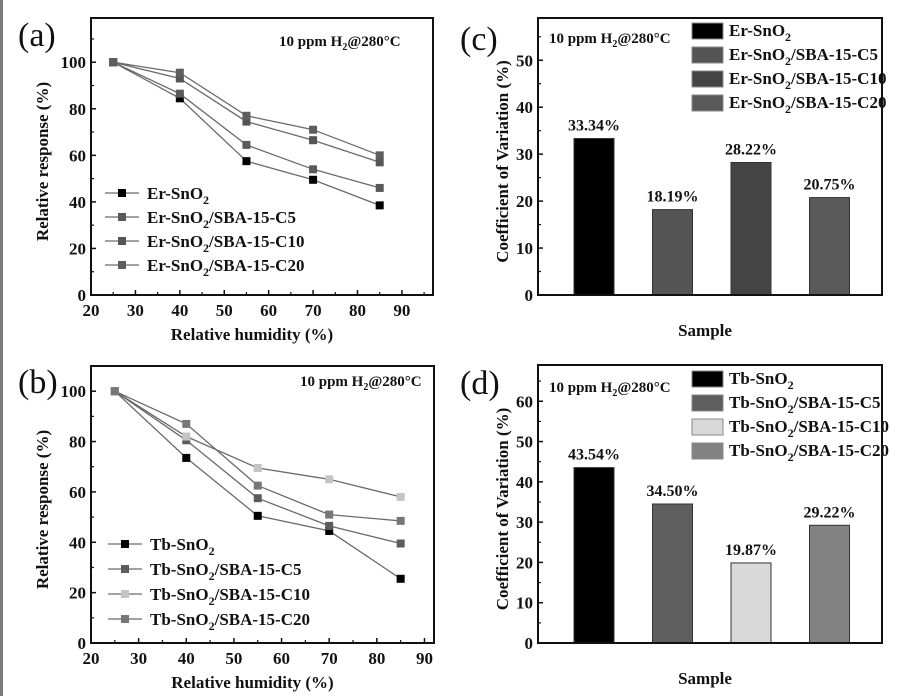  What do you see at coordinates (42, 161) in the screenshot?
I see `y-axis-title: Relative response (%)` at bounding box center [42, 161].